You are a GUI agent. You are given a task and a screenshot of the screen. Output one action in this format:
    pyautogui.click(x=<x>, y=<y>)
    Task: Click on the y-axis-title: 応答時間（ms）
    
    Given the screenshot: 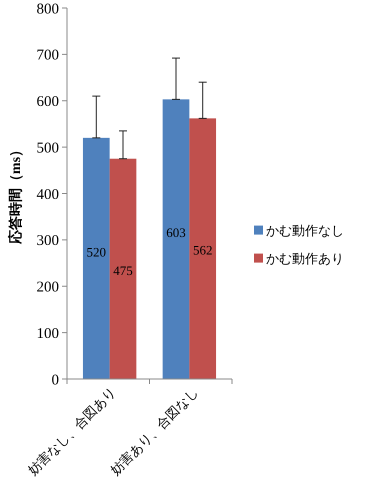 What is the action you would take?
    pyautogui.click(x=15, y=194)
    